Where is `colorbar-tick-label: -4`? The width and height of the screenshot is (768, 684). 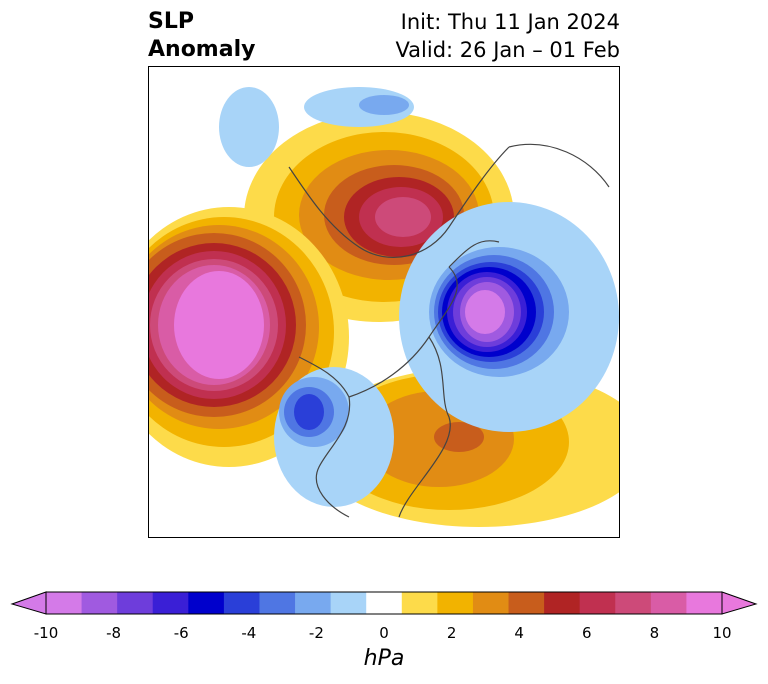
colorbar-tick-label: -4 is located at coordinates (249, 633).